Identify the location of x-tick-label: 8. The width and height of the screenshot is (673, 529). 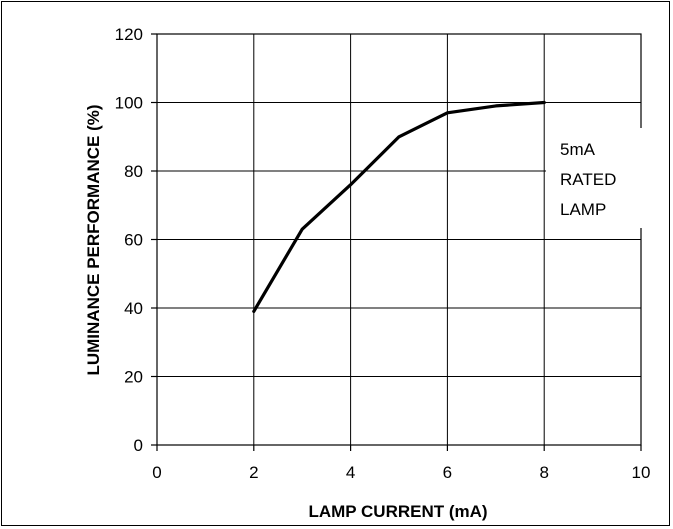
(543, 472).